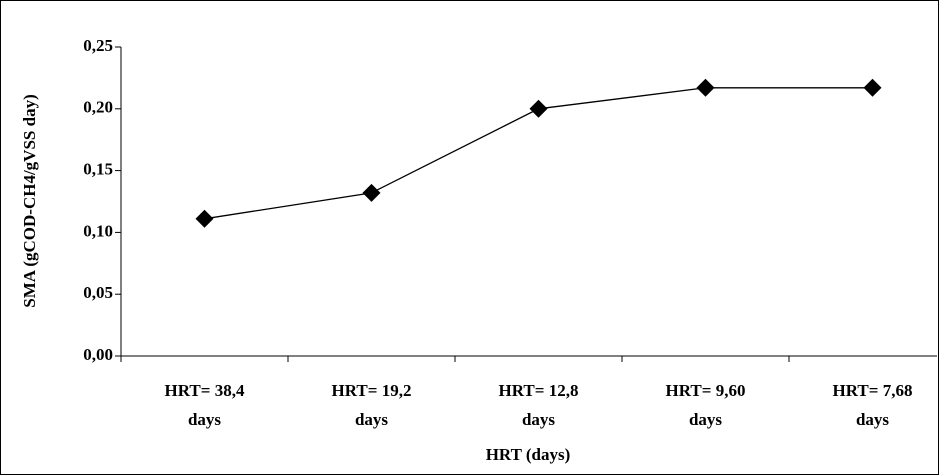  What do you see at coordinates (98, 107) in the screenshot?
I see `y-tick-label: 0,20` at bounding box center [98, 107].